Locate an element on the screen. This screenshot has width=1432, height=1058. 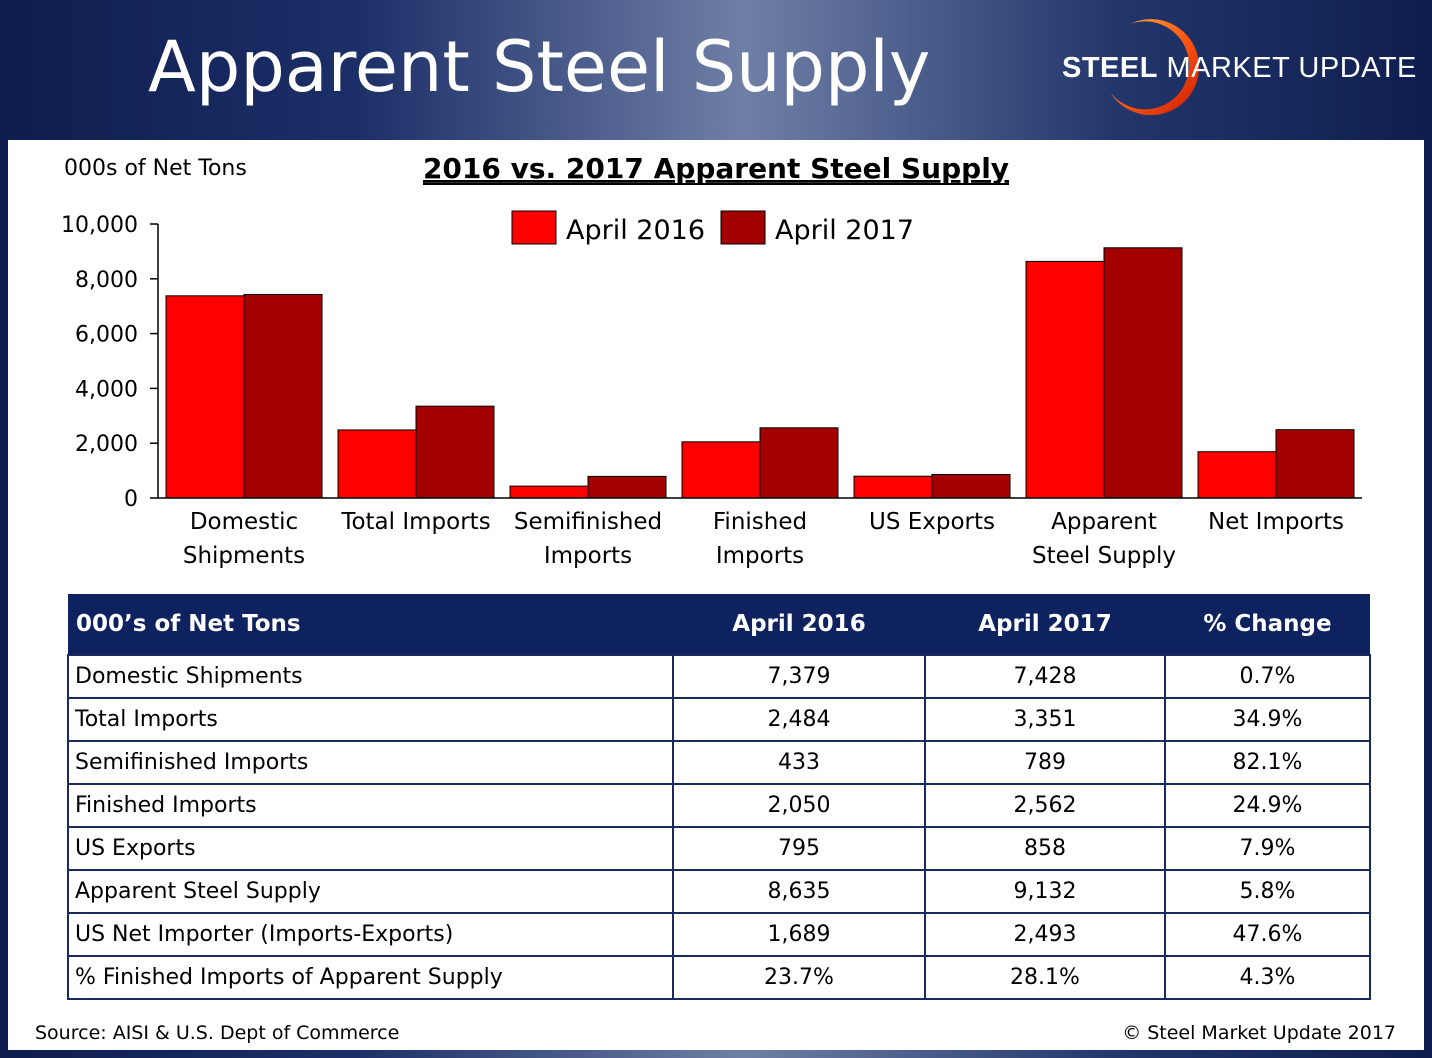
row-label: Apparent Steel Supply is located at coordinates (370, 891).